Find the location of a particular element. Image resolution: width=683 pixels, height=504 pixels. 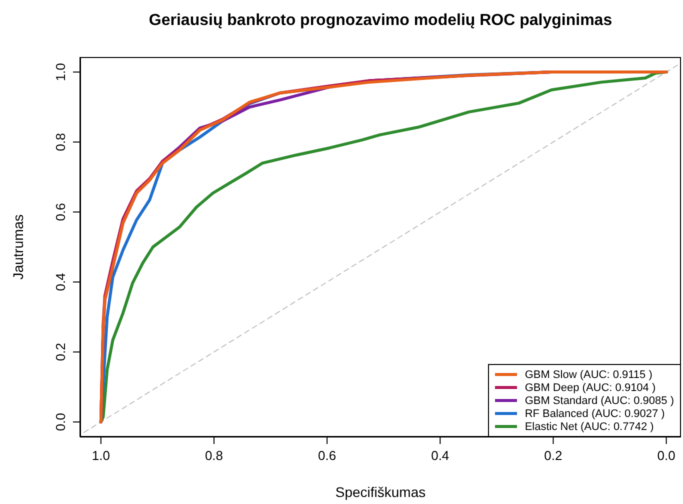

y-axis-title: Jautrumas is located at coordinates (18, 247).